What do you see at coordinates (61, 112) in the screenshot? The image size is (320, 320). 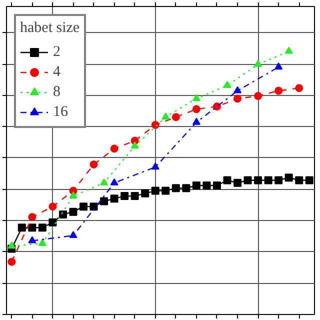 I see `legend-label: 16` at bounding box center [61, 112].